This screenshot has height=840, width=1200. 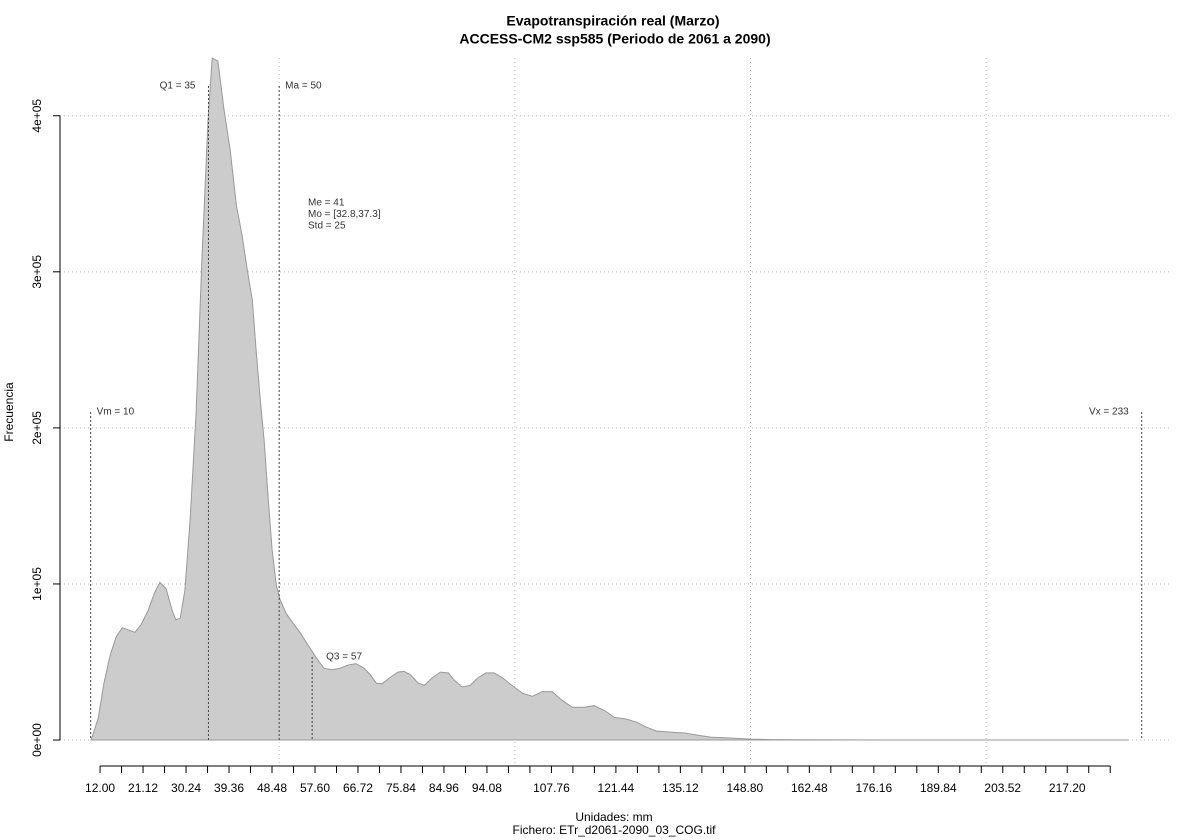 I want to click on x-tick-label: 57.60, so click(x=315, y=788).